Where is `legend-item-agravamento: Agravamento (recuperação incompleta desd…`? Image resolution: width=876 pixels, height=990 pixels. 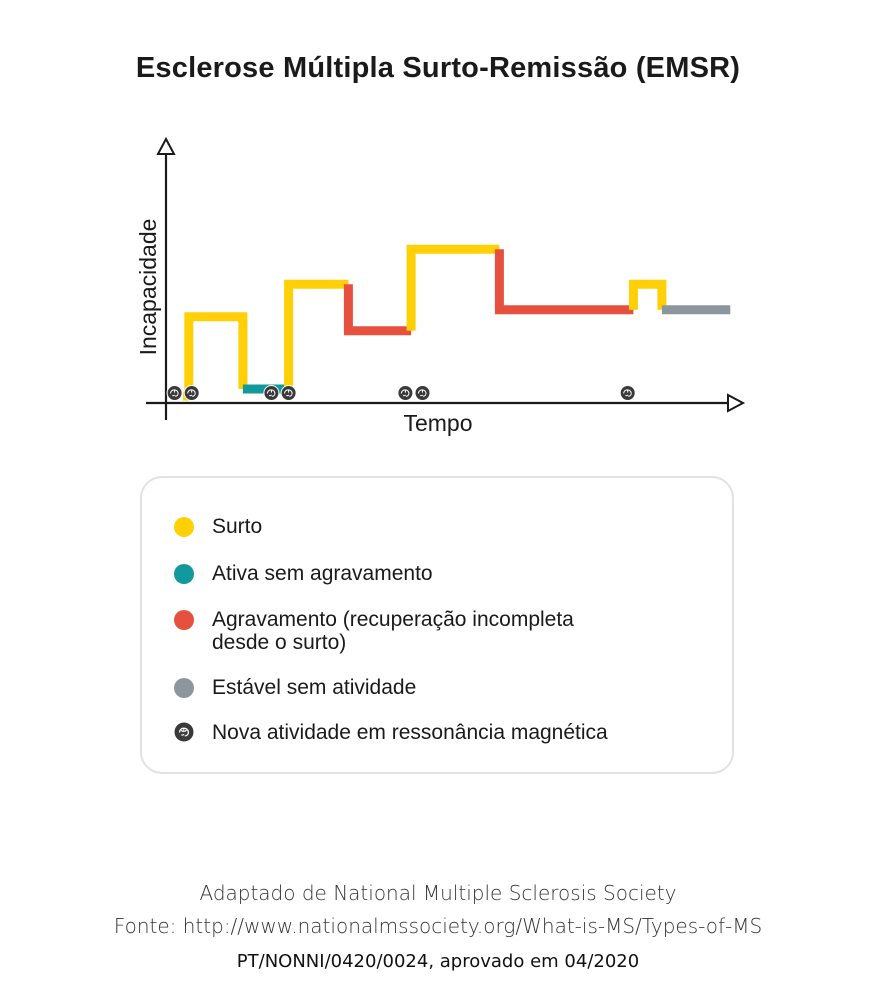 legend-item-agravamento: Agravamento (recuperação incompleta desd… is located at coordinates (443, 631).